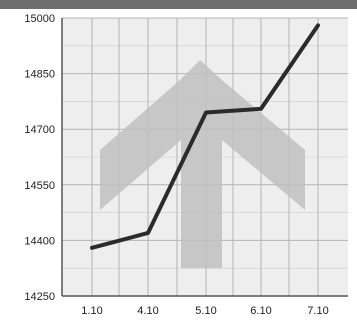 This screenshot has height=324, width=357. I want to click on y-tick-label: 14550, so click(39, 186).